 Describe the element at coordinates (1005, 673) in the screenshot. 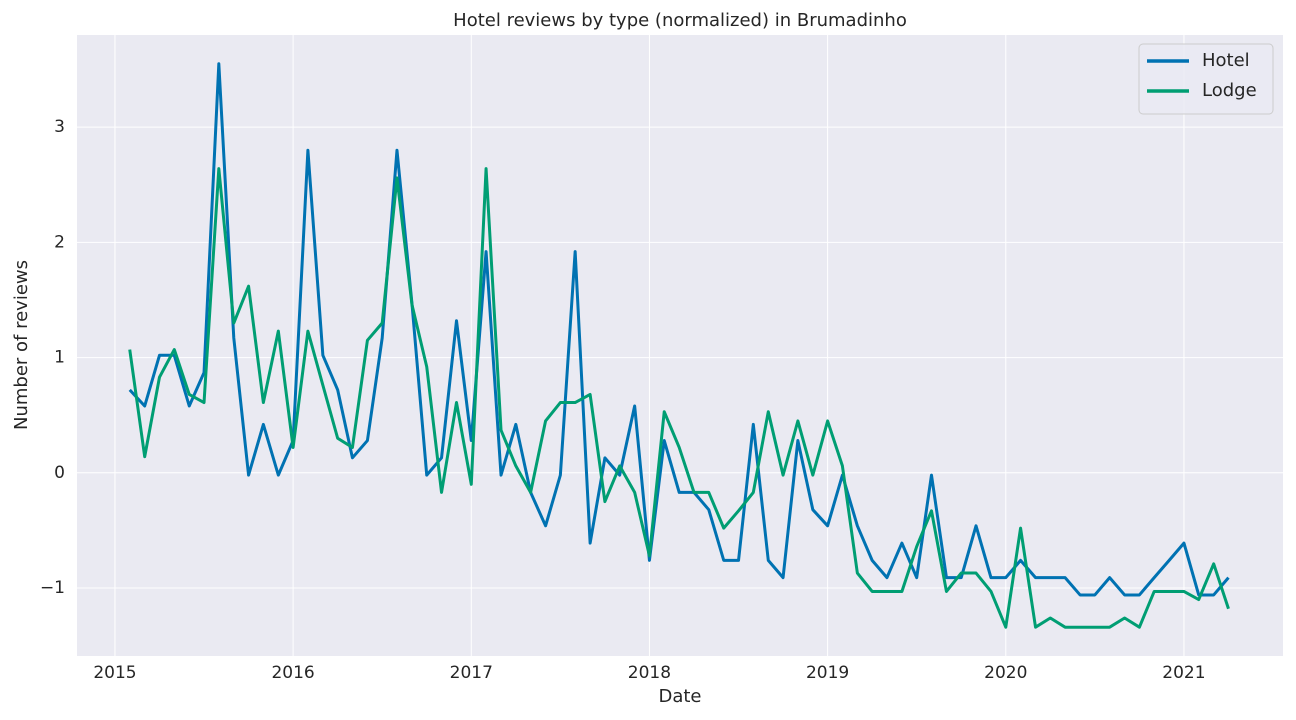

I see `x-tick-label: 2020` at that location.